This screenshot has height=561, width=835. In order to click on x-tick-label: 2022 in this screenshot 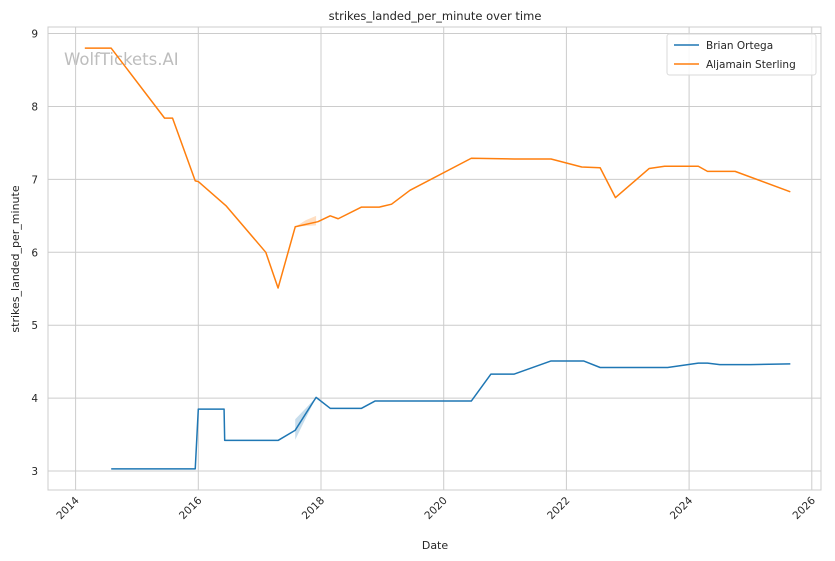, I will do `click(558, 508)`.